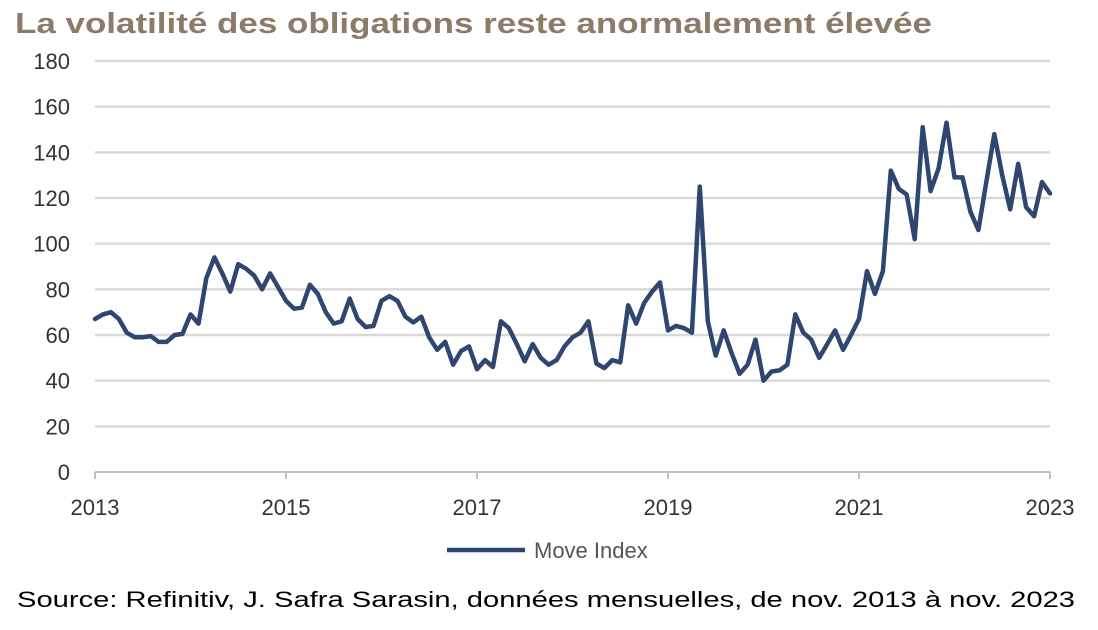 The image size is (1098, 630). I want to click on legend: Move Index, so click(547, 550).